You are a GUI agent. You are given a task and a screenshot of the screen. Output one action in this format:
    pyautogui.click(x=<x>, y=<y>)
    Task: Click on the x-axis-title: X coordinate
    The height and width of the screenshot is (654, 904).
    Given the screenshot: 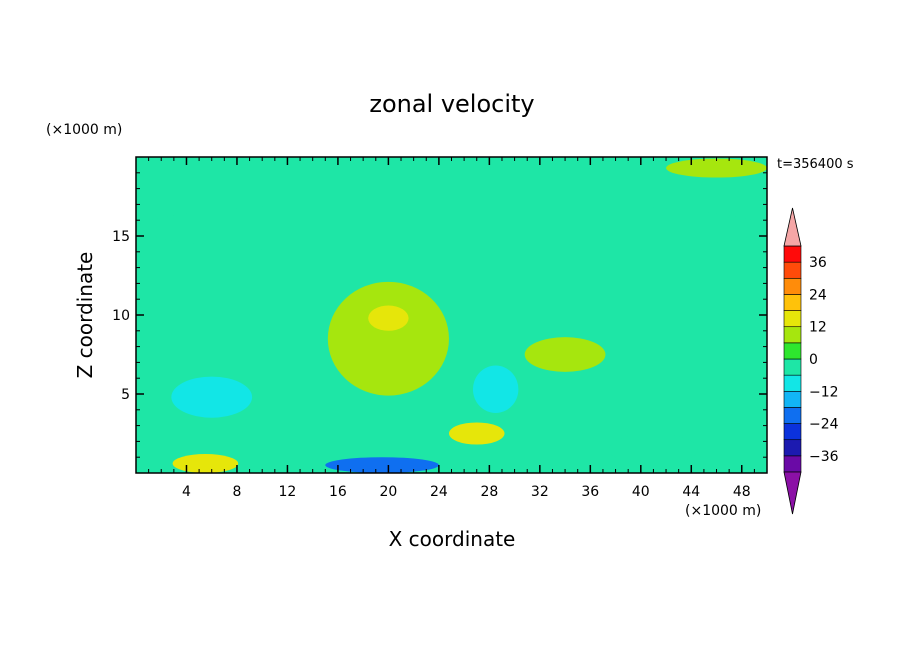 What is the action you would take?
    pyautogui.click(x=452, y=539)
    